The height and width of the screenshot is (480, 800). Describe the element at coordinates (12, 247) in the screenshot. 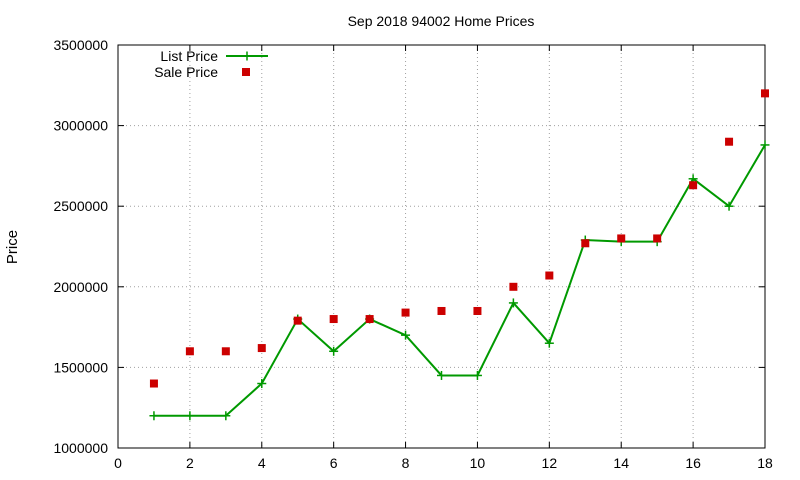

I see `y-axis-label: Price` at that location.